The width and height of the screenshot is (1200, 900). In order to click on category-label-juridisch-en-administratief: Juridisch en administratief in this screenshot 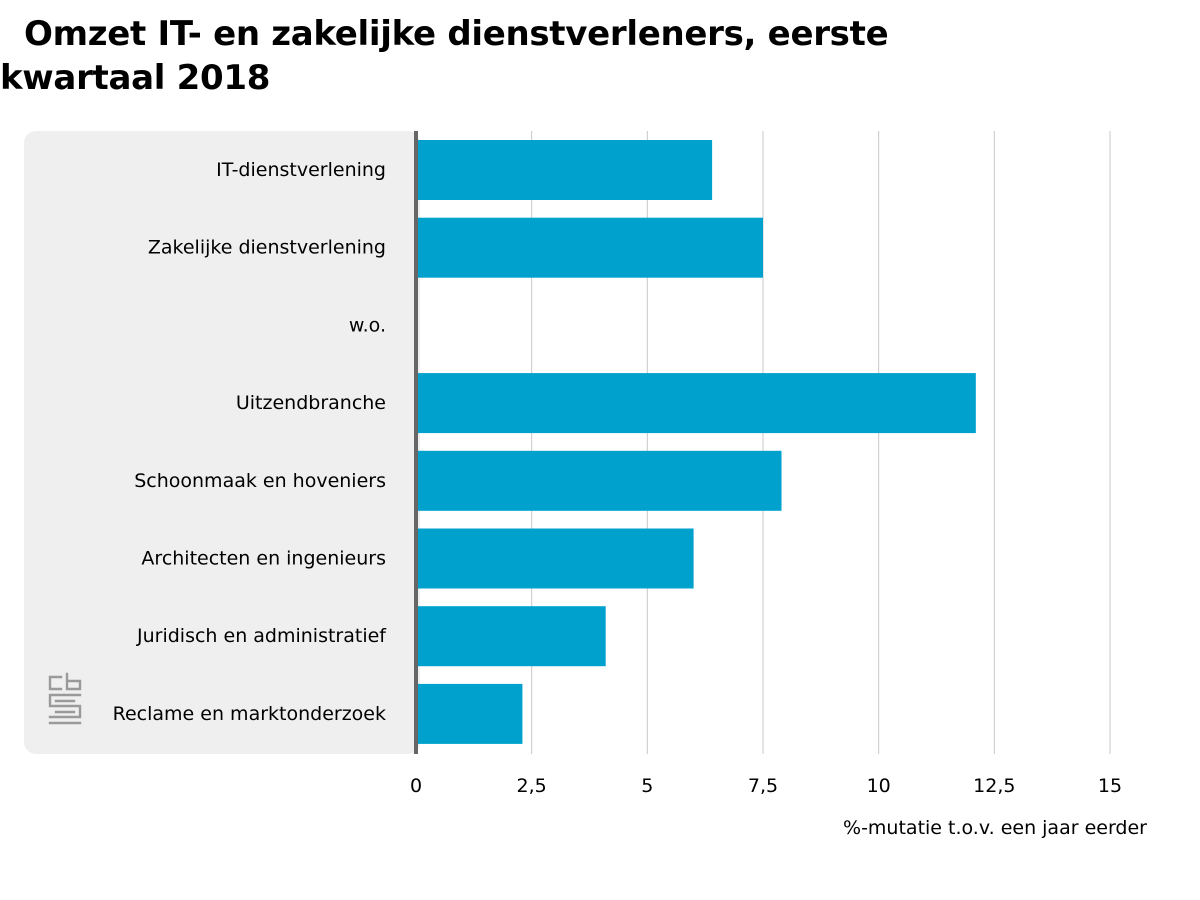, I will do `click(261, 636)`.